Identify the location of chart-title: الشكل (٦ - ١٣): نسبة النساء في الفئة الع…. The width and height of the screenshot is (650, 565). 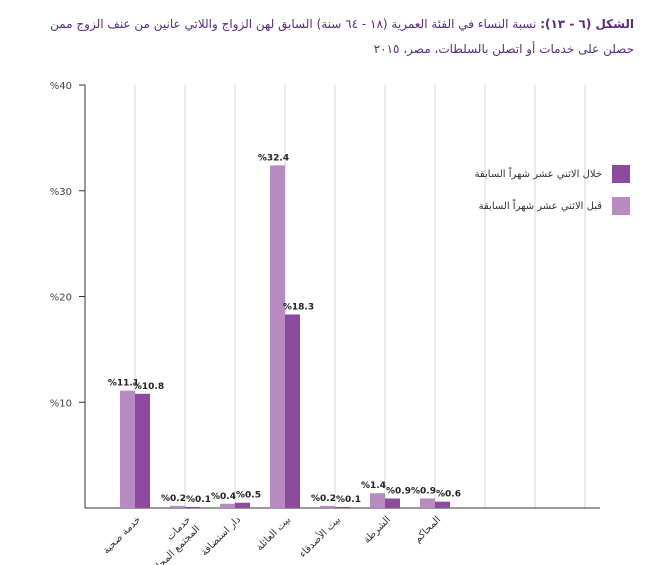
(327, 37).